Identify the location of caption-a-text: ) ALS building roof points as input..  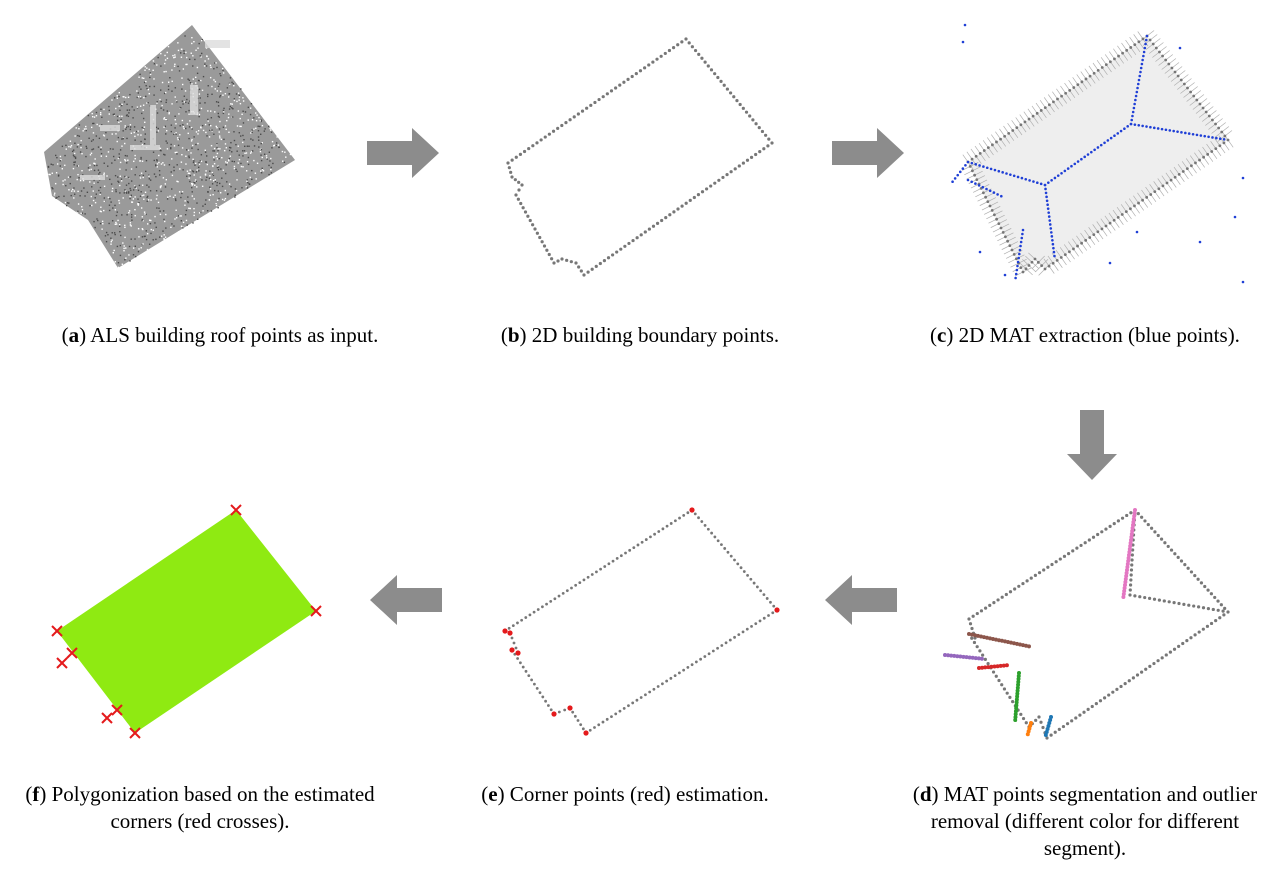
(229, 335).